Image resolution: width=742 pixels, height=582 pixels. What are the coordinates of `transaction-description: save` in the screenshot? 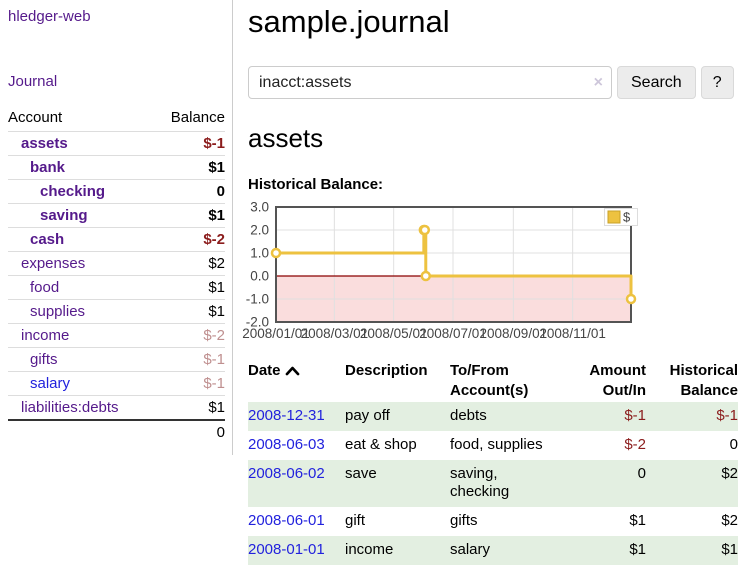 It's located at (361, 473).